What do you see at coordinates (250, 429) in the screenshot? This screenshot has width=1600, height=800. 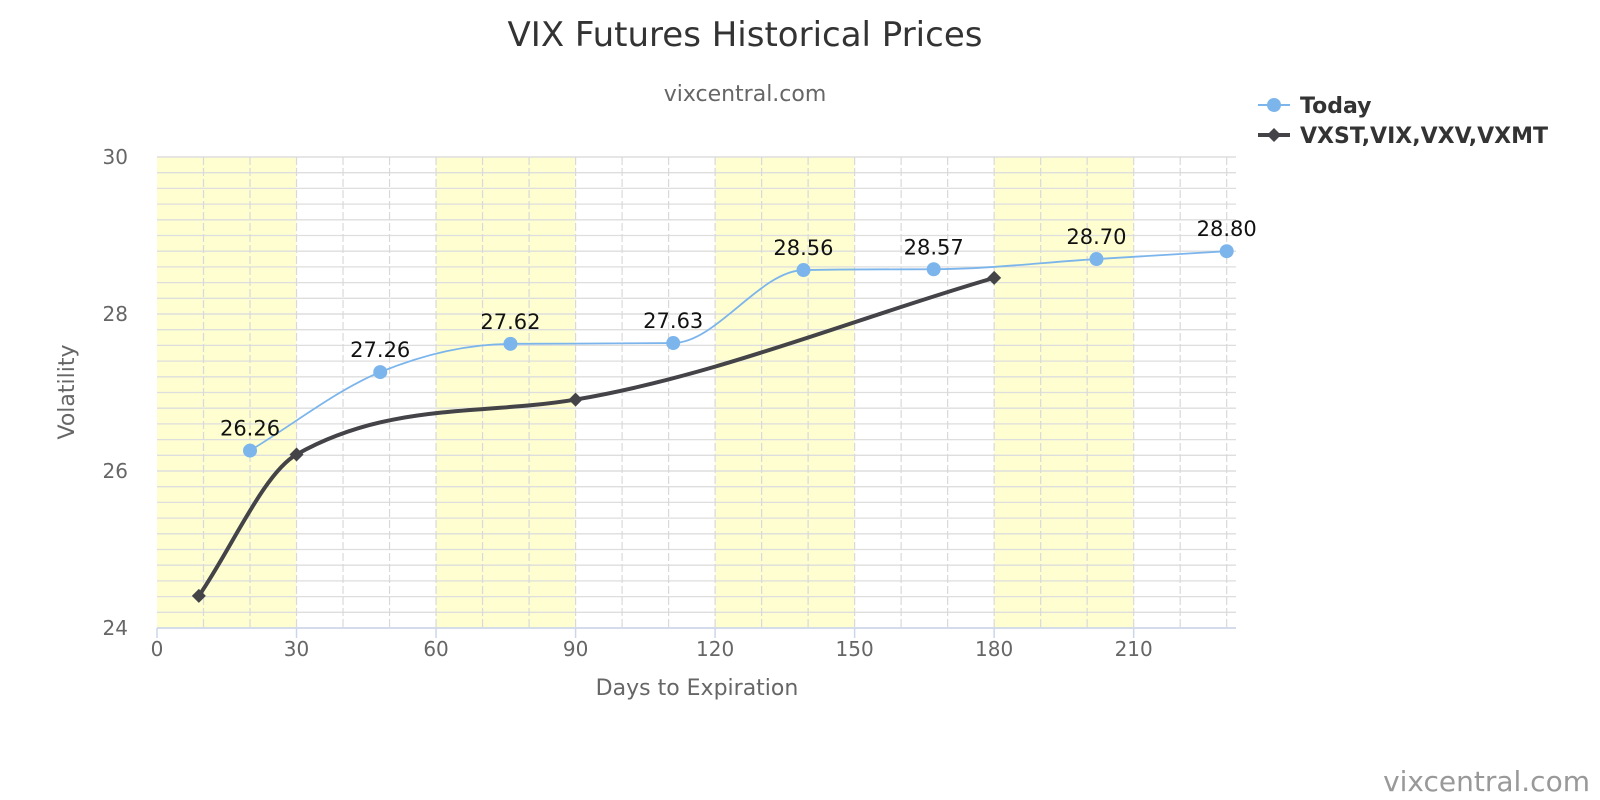 I see `data-label: 26.26` at bounding box center [250, 429].